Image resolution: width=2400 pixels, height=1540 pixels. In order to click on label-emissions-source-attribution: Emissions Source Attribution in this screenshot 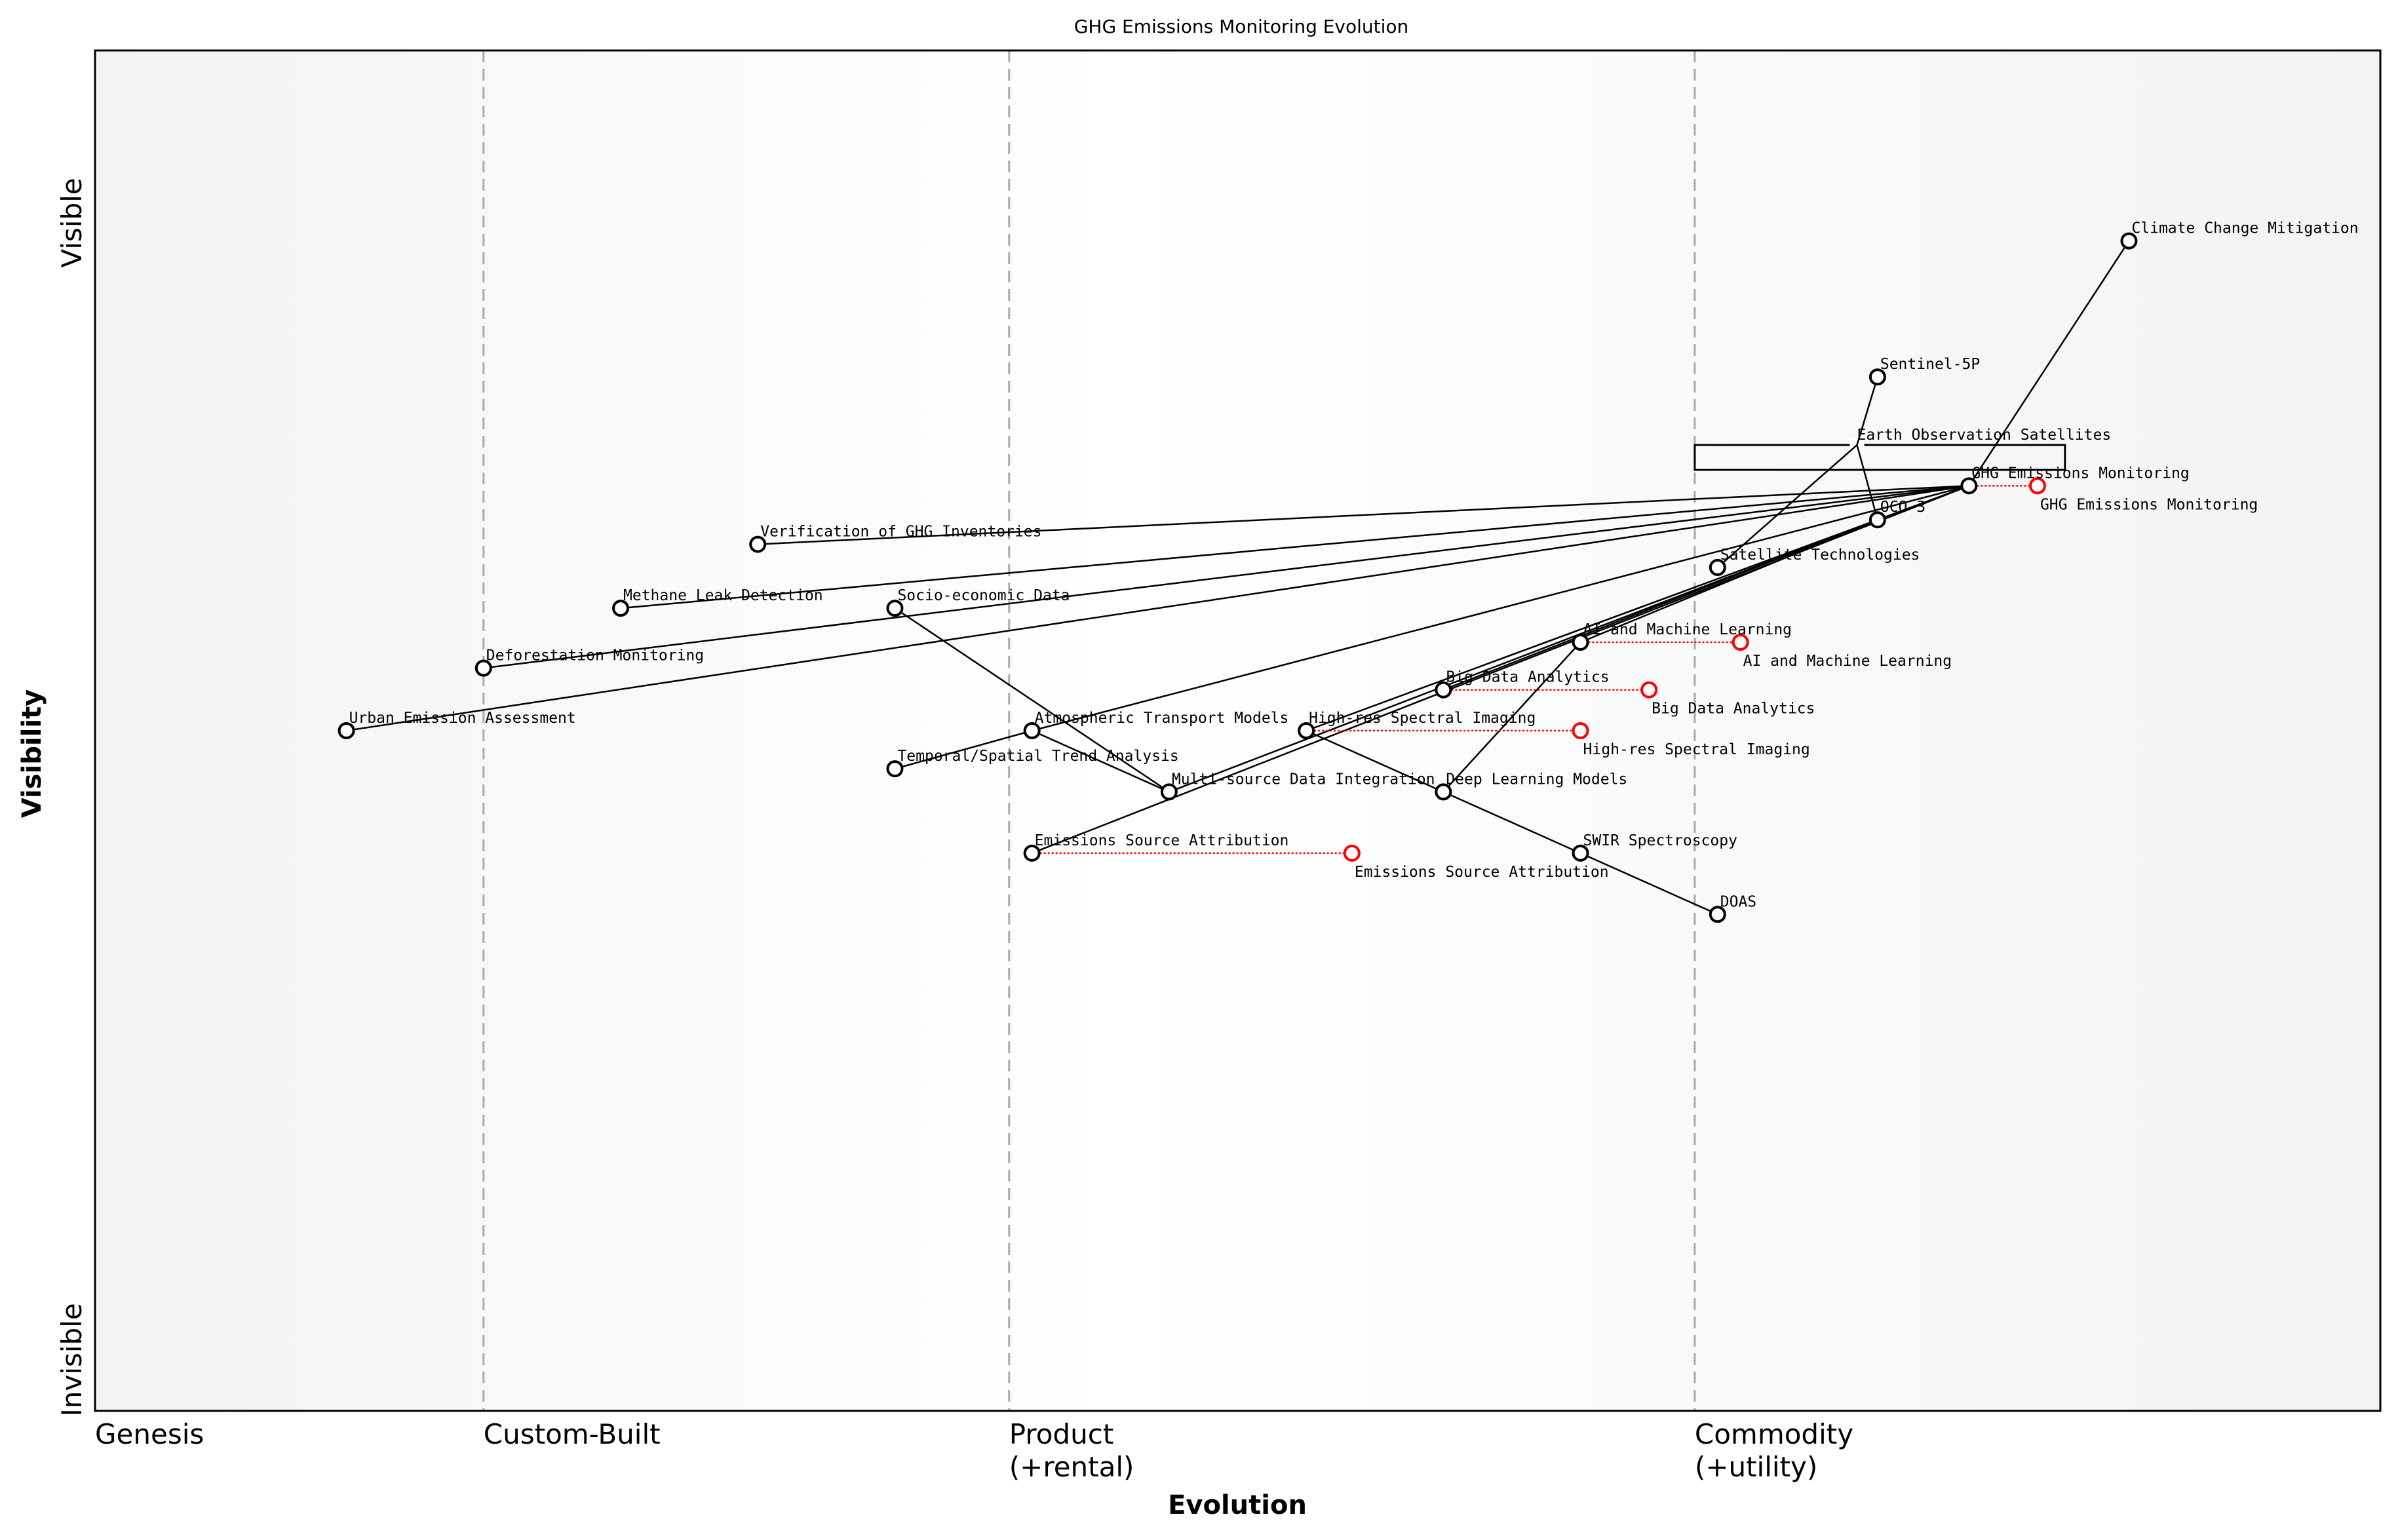, I will do `click(1162, 840)`.